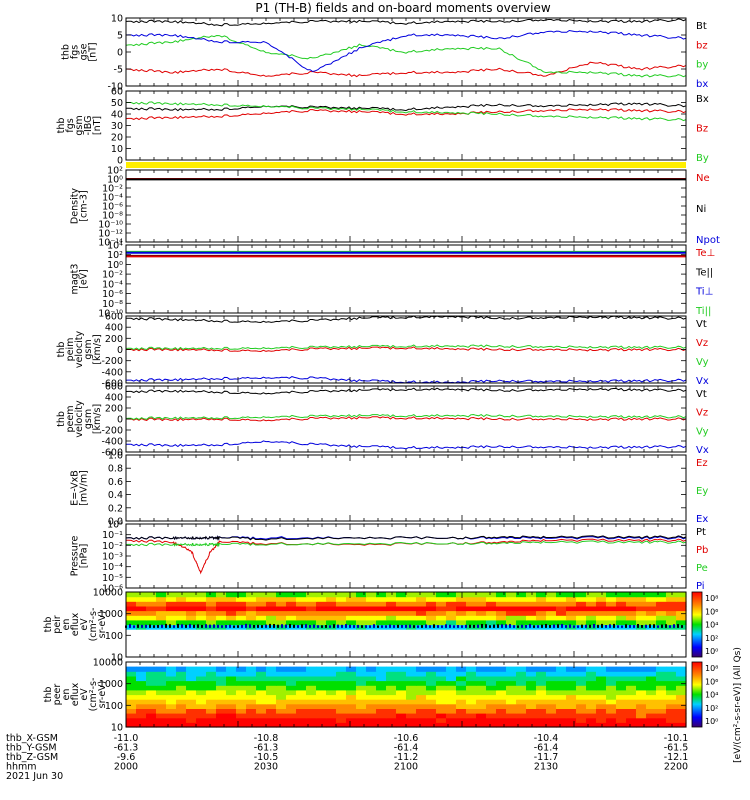 Image resolution: width=750 pixels, height=800 pixels. Describe the element at coordinates (97, 125) in the screenshot. I see `y-axis-label: [nT]` at that location.